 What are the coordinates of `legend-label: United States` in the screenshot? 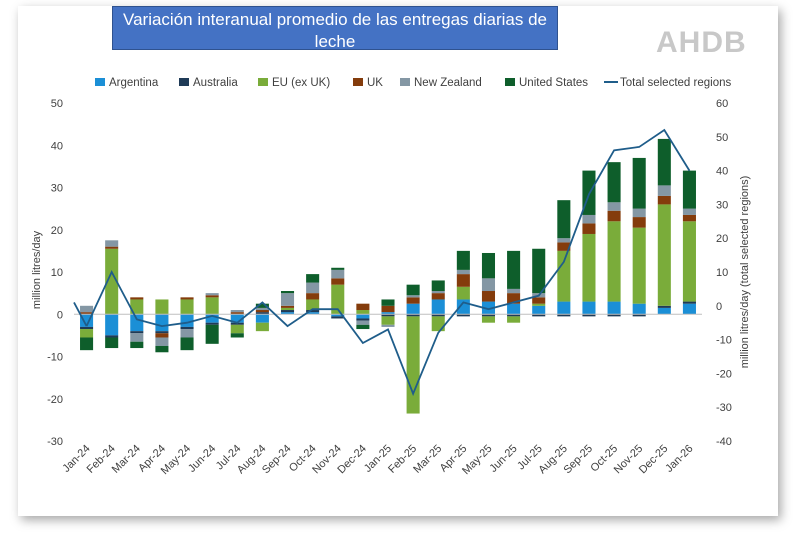 It's located at (553, 83).